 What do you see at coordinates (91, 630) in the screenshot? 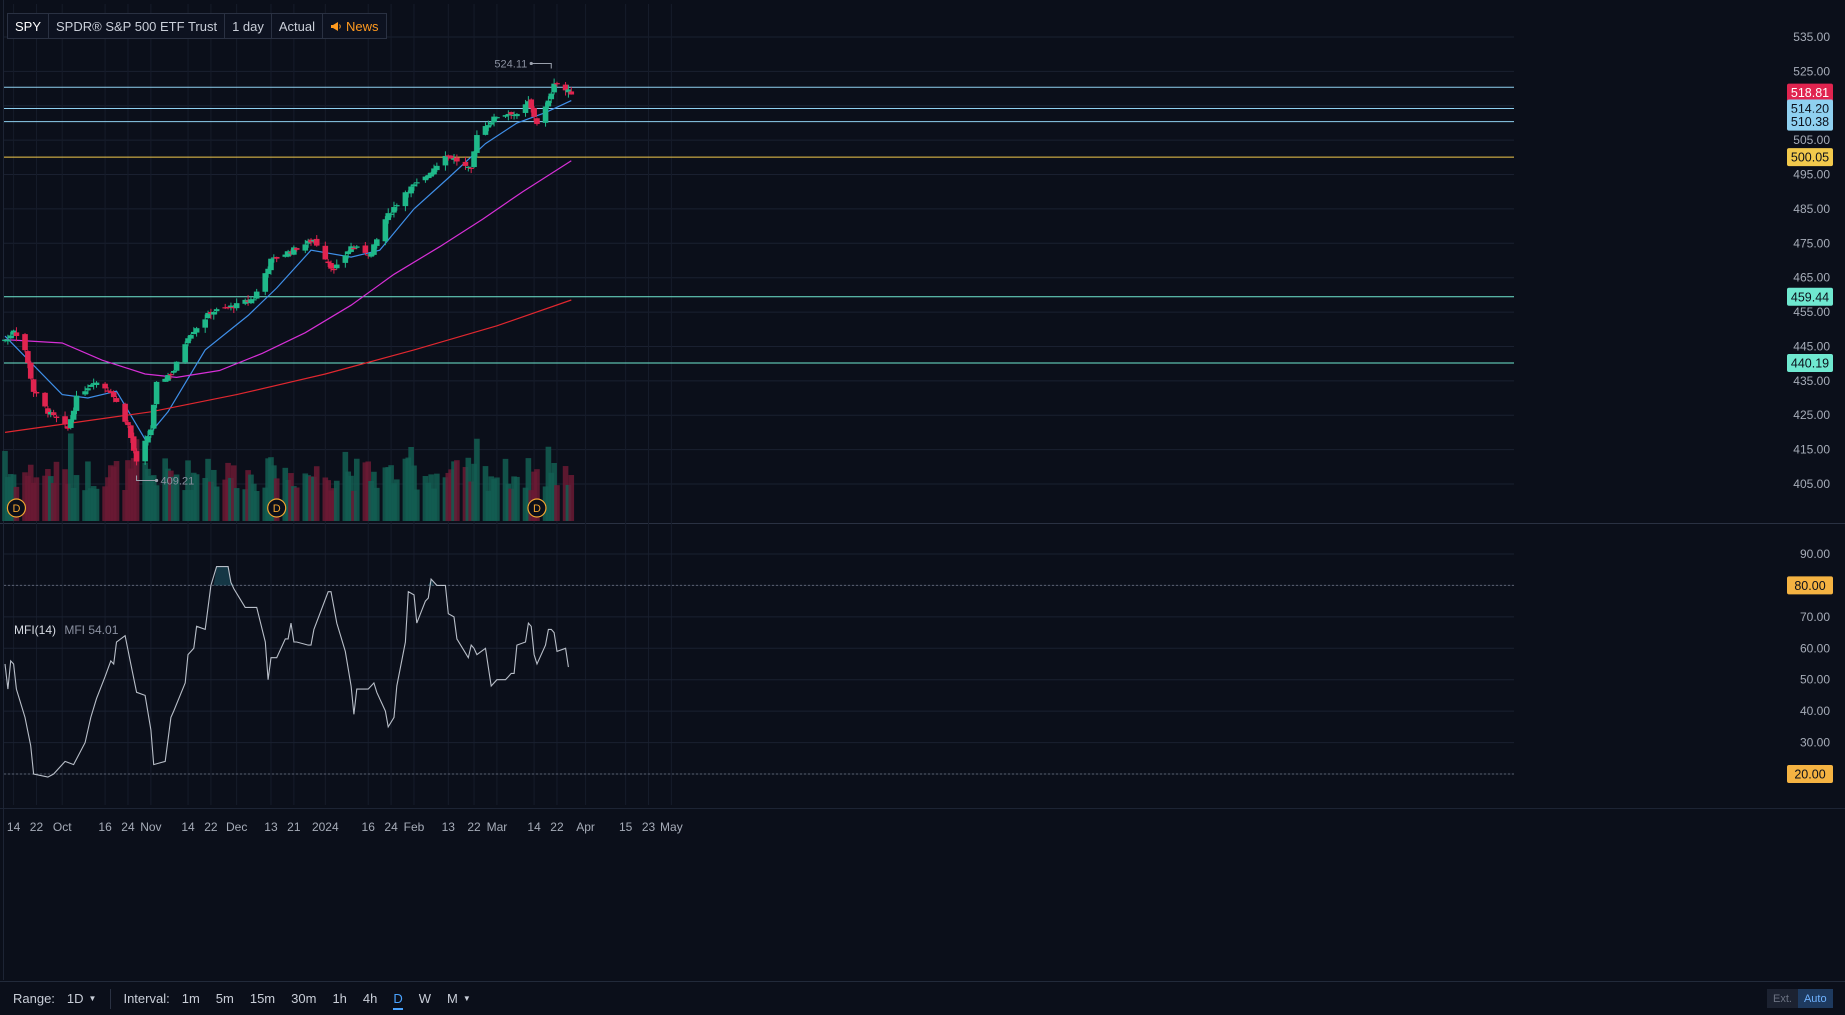
I see `indicator-value: MFI 54.01` at bounding box center [91, 630].